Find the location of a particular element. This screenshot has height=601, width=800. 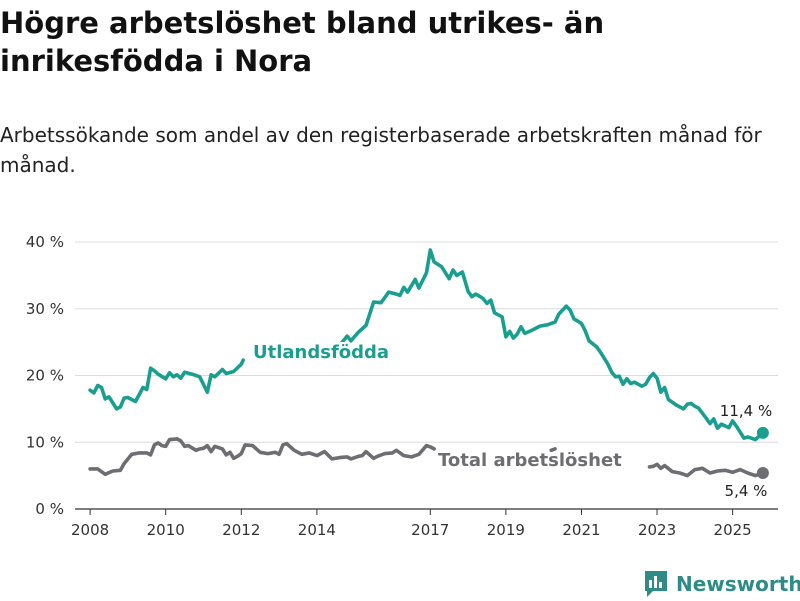

utlandsfodda-value-label: 11,4 % is located at coordinates (746, 411).